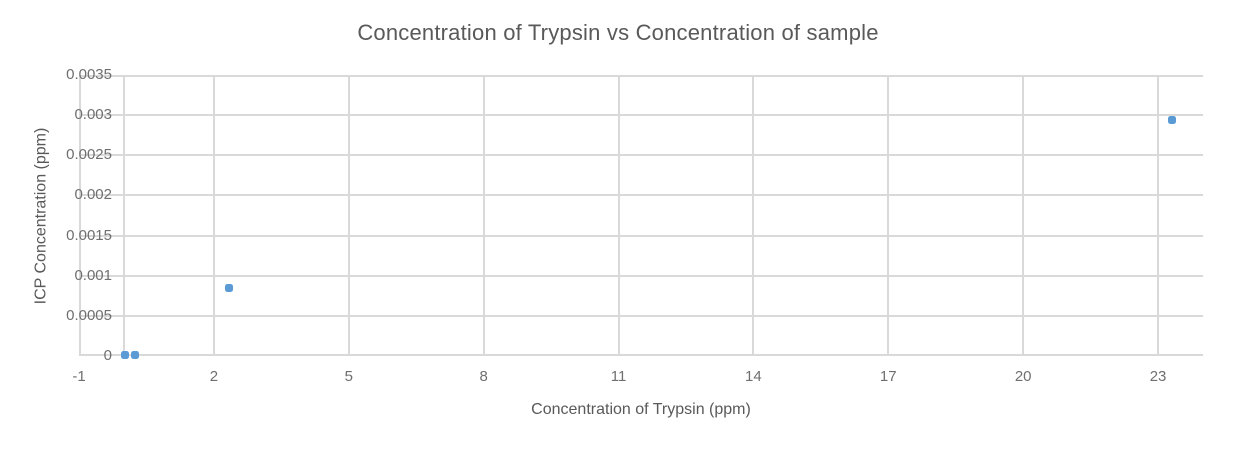  Describe the element at coordinates (93, 275) in the screenshot. I see `y-tick-label: 0.001` at that location.